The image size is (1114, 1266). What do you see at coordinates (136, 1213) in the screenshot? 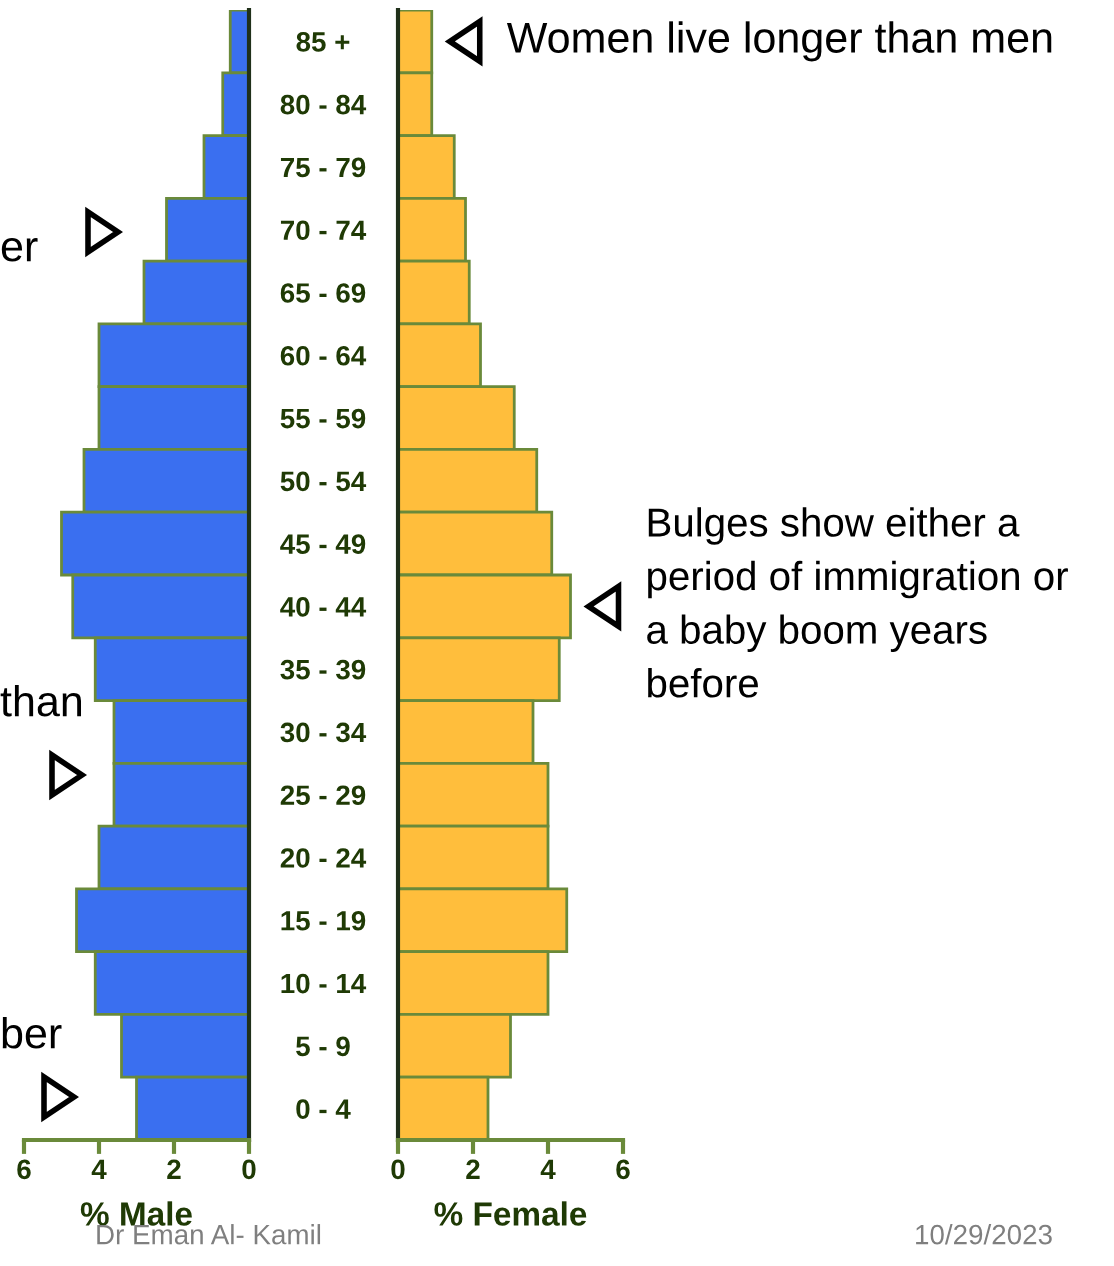
I see `x-axis-title: % Male` at bounding box center [136, 1213].